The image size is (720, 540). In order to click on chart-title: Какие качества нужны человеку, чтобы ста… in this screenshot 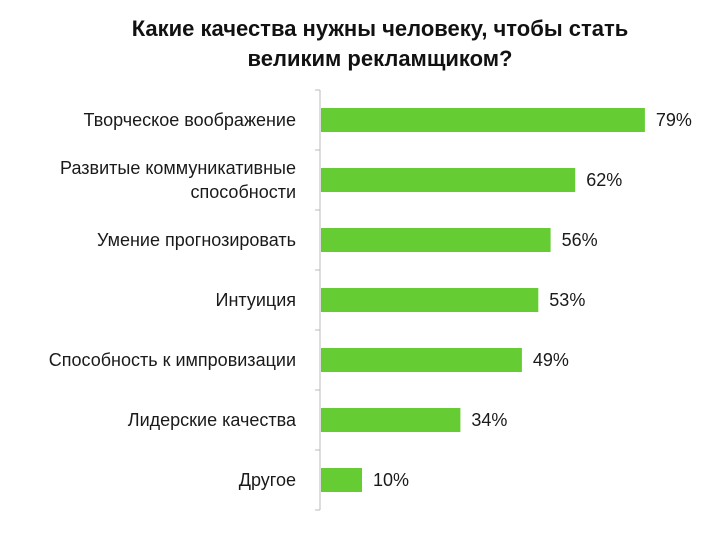, I will do `click(380, 43)`.